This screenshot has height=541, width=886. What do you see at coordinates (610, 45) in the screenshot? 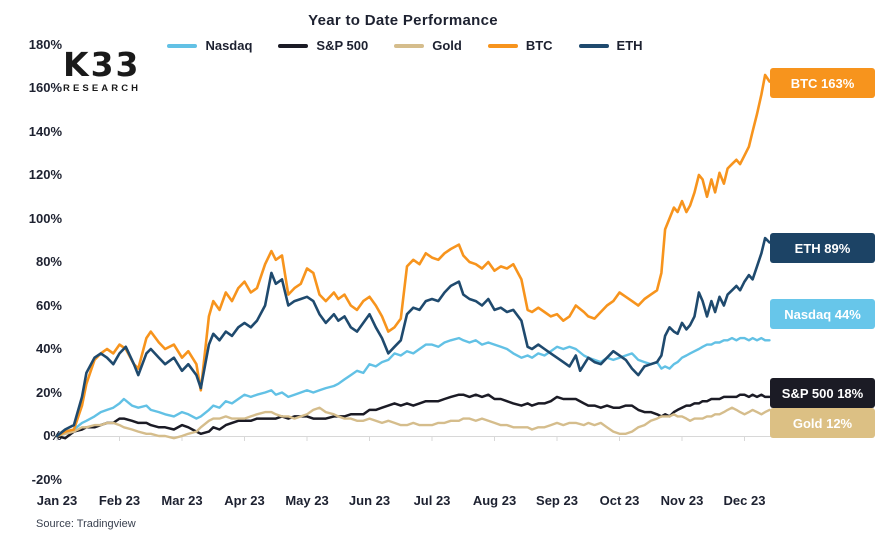
I see `legend-item-eth: ETH` at bounding box center [610, 45].